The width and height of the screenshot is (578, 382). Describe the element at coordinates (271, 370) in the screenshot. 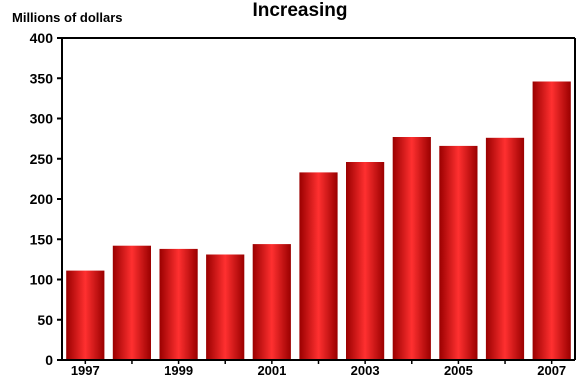

I see `x-tick-label: 2001` at that location.